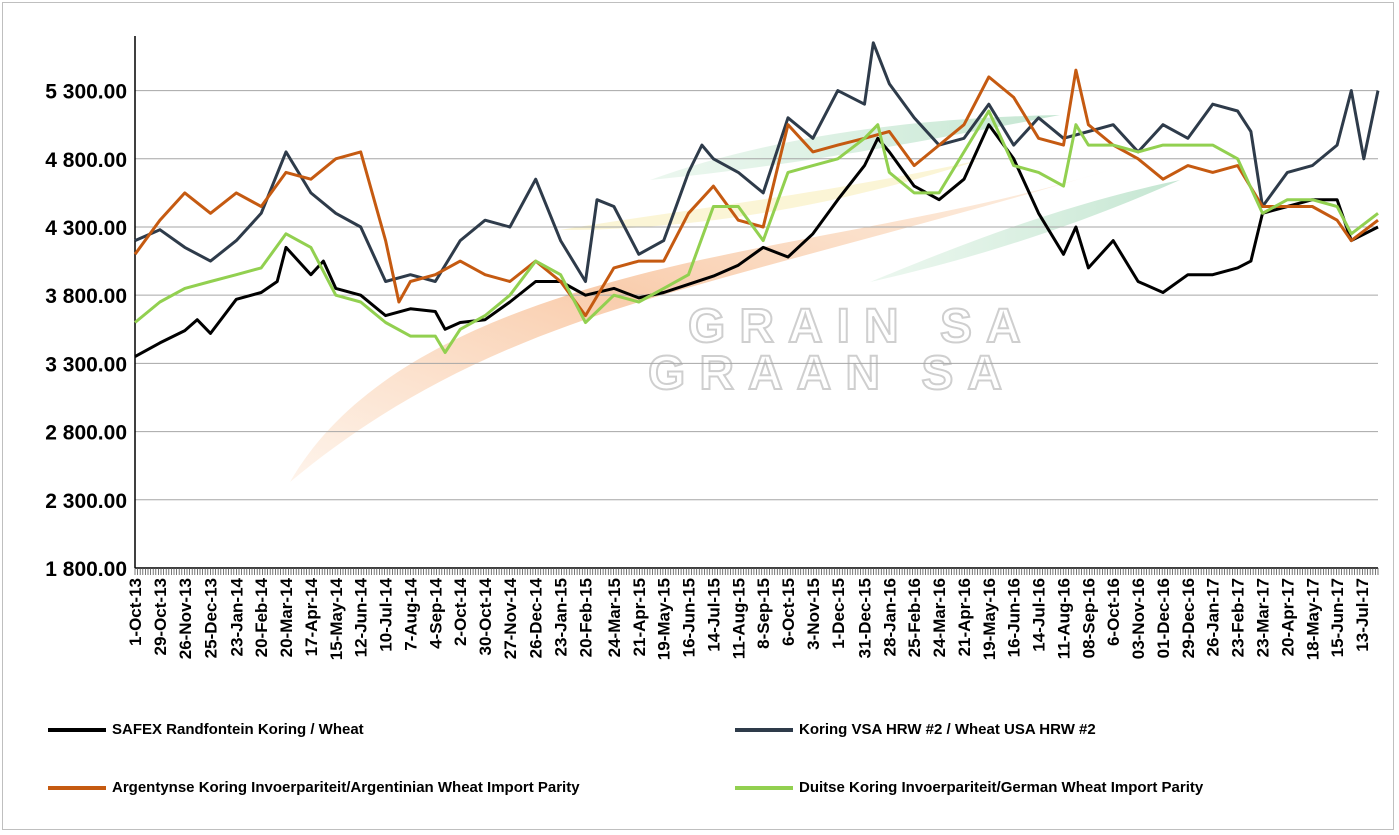  What do you see at coordinates (964, 617) in the screenshot?
I see `x-tick-label: 21-Apr-16` at bounding box center [964, 617].